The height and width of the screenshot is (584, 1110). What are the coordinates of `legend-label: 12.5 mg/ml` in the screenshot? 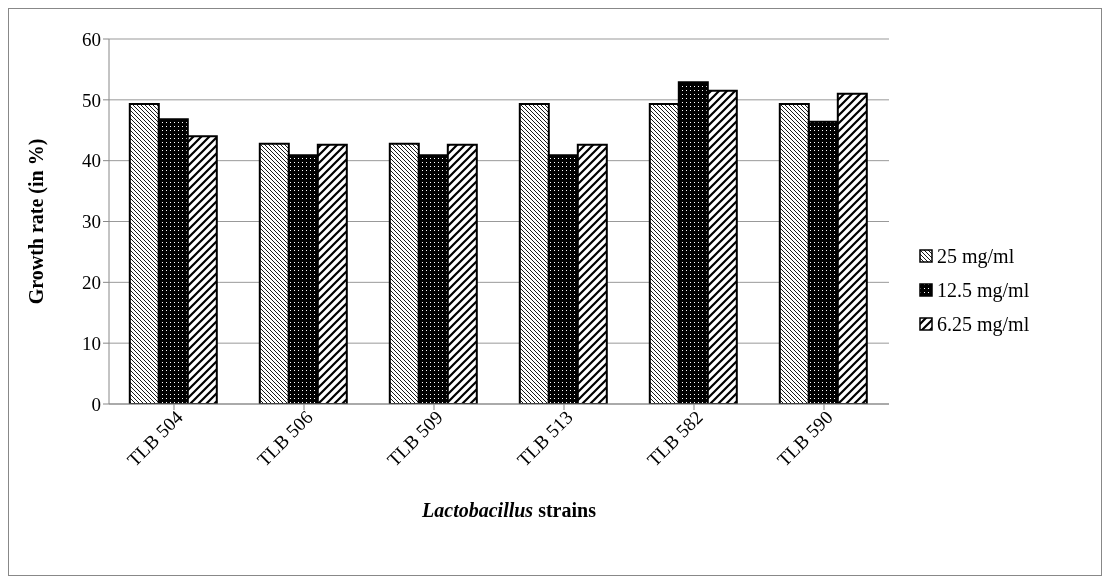 It's located at (983, 290).